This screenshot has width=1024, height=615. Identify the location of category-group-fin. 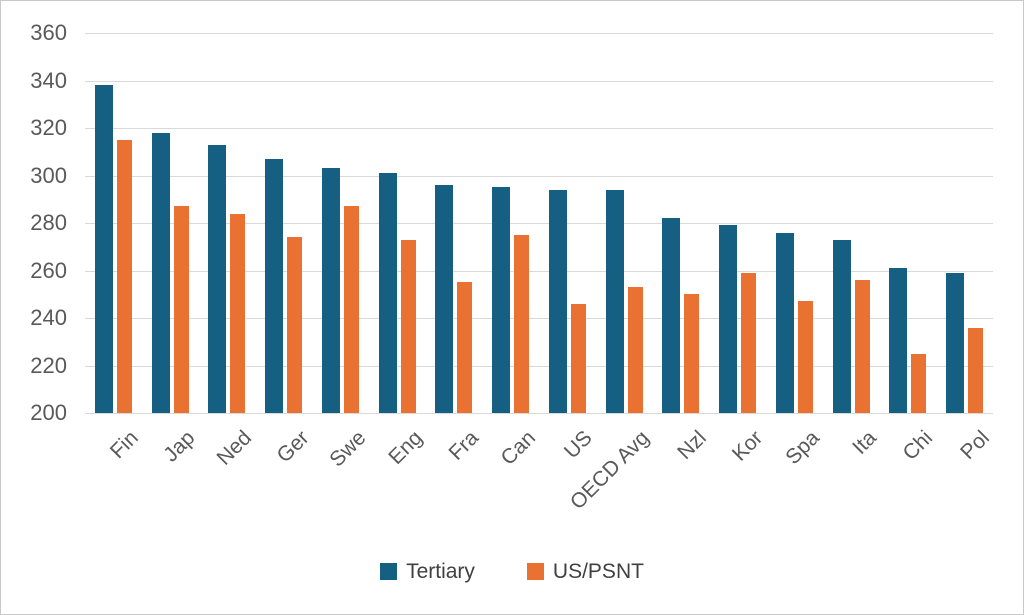
(113, 223).